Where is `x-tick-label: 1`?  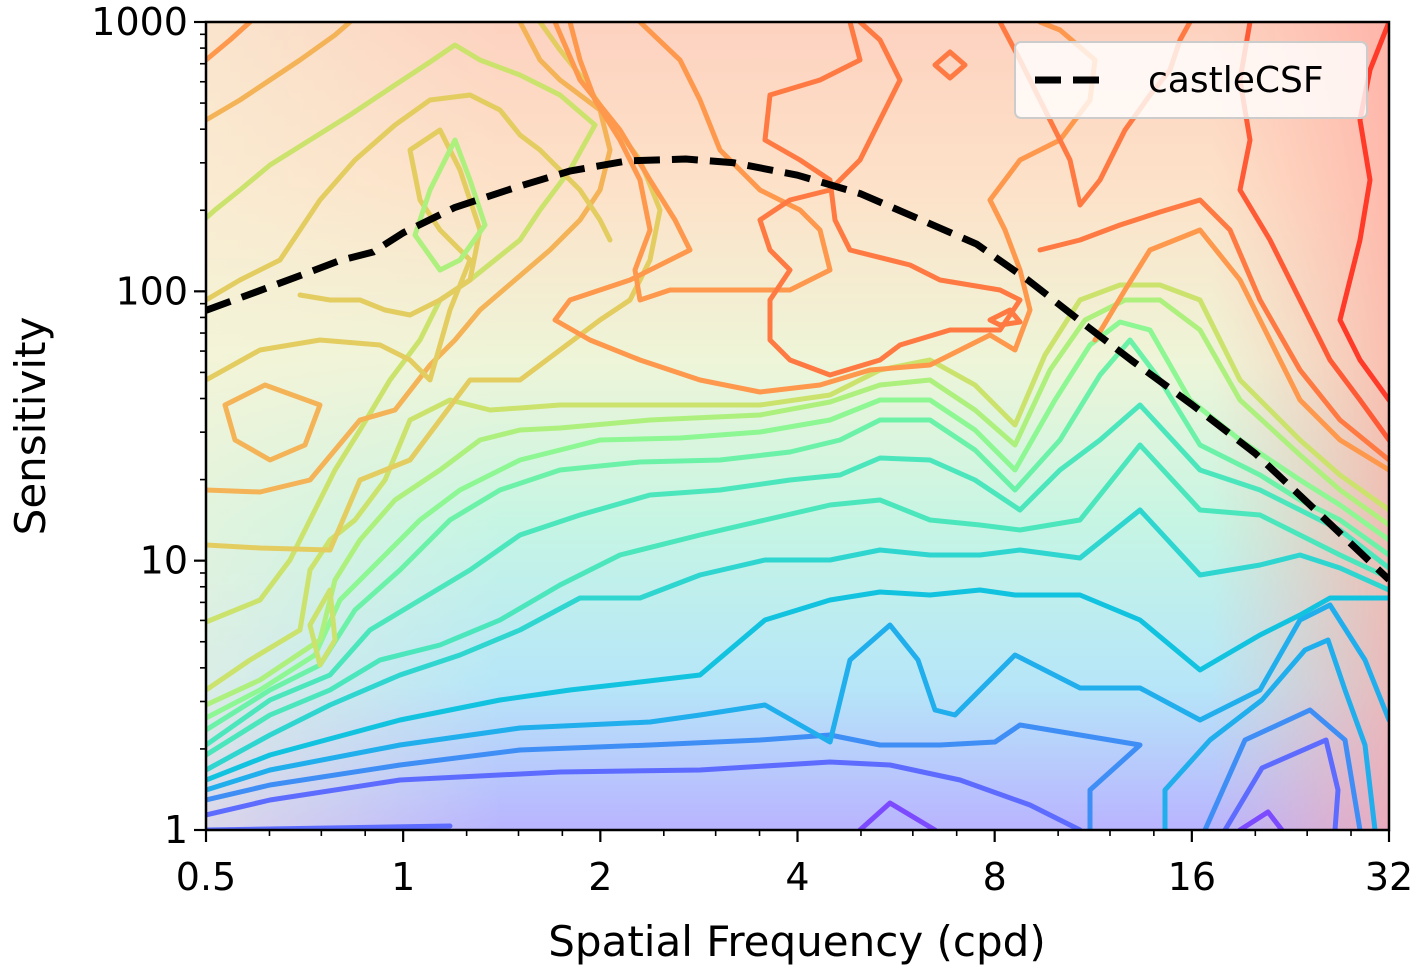 x-tick-label: 1 is located at coordinates (403, 877).